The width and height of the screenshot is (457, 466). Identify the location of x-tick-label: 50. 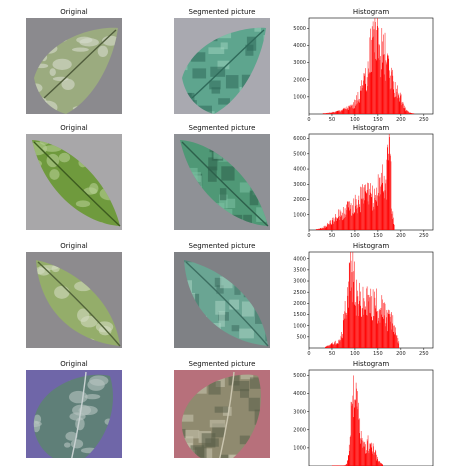
(332, 120).